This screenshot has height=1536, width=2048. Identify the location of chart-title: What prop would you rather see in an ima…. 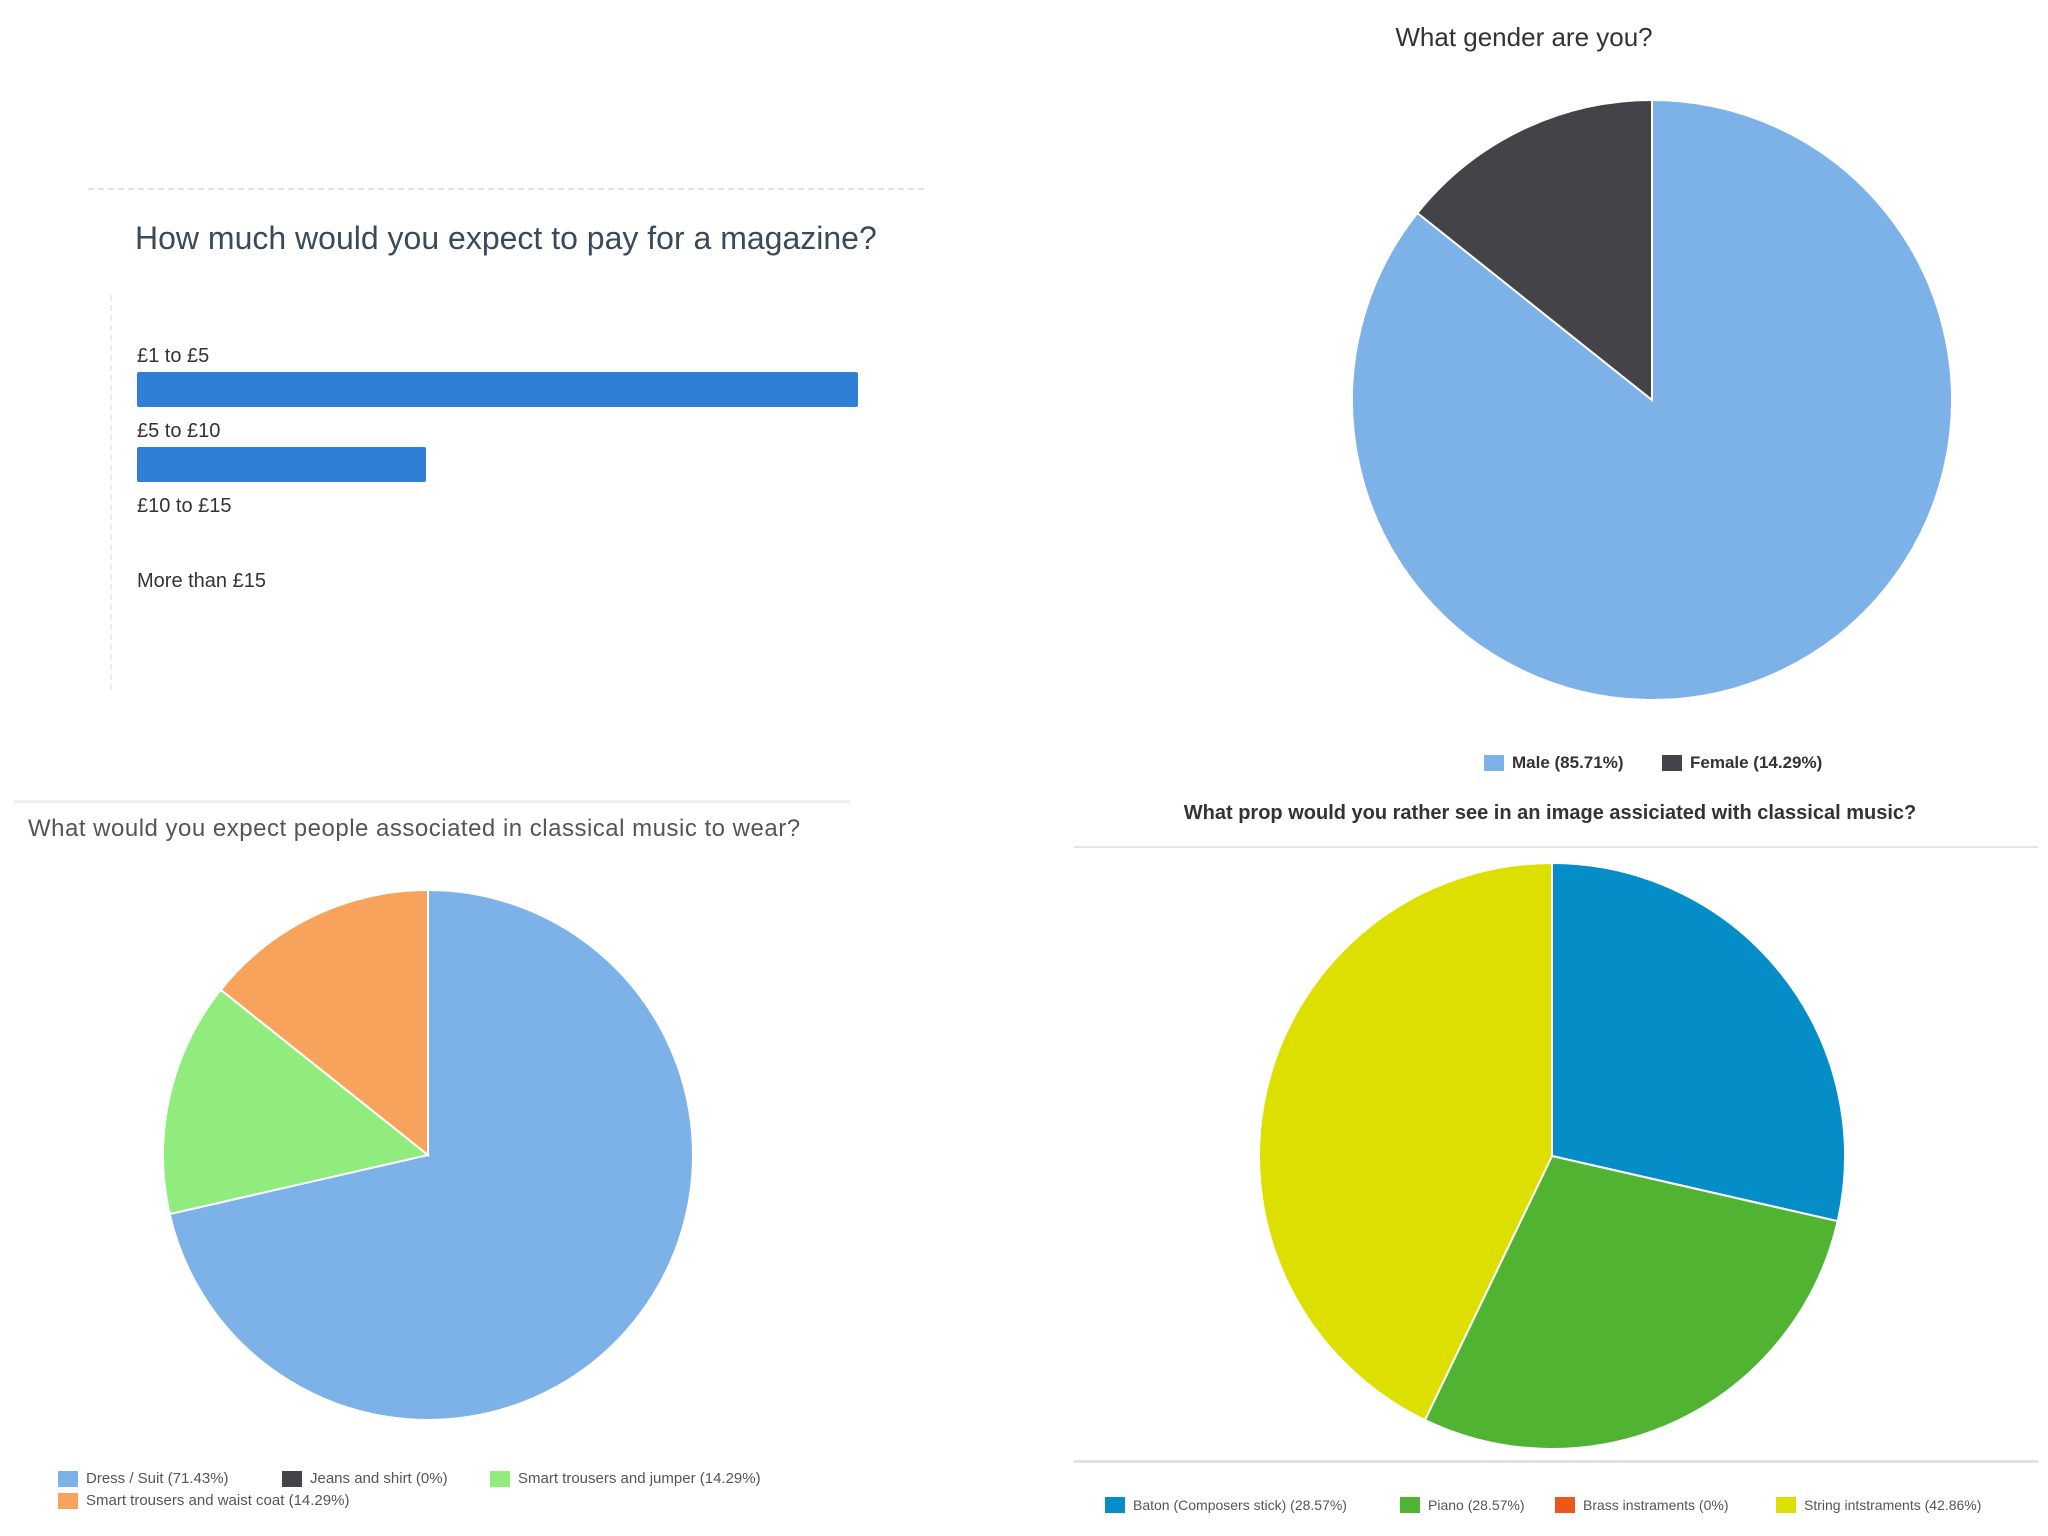
(1550, 813).